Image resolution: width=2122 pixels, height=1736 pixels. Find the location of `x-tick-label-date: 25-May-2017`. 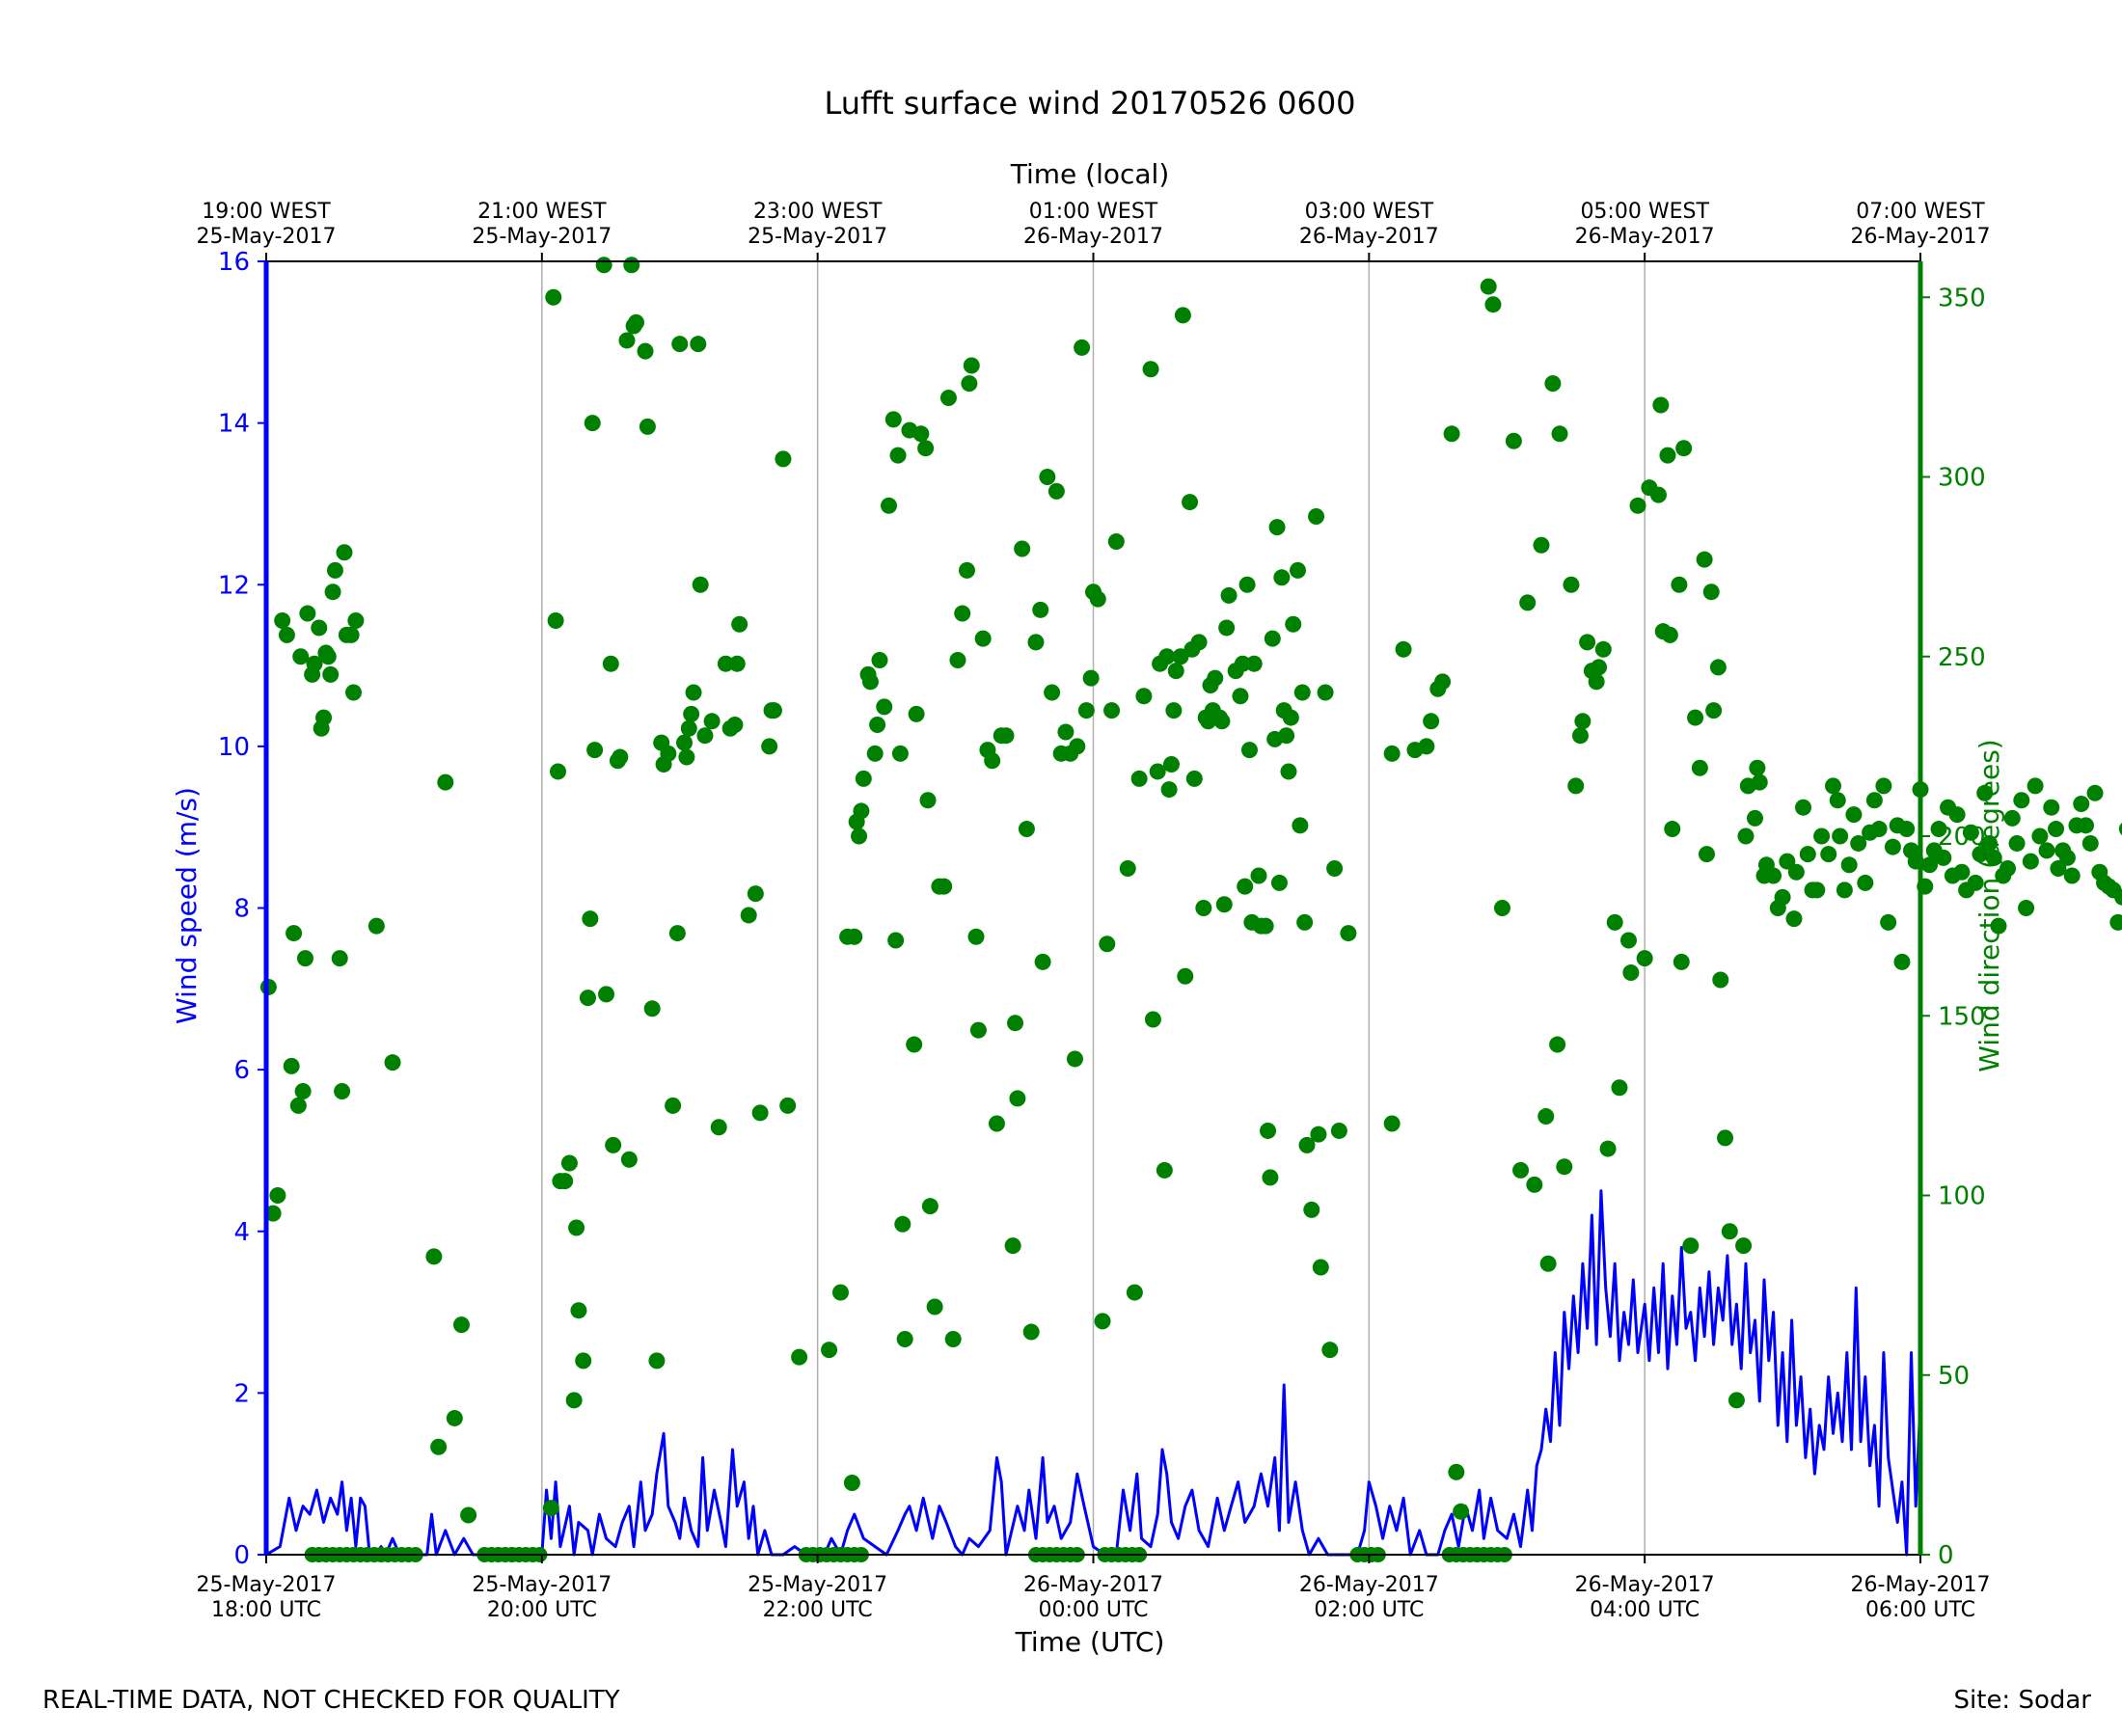

x-tick-label-date: 25-May-2017 is located at coordinates (542, 1585).